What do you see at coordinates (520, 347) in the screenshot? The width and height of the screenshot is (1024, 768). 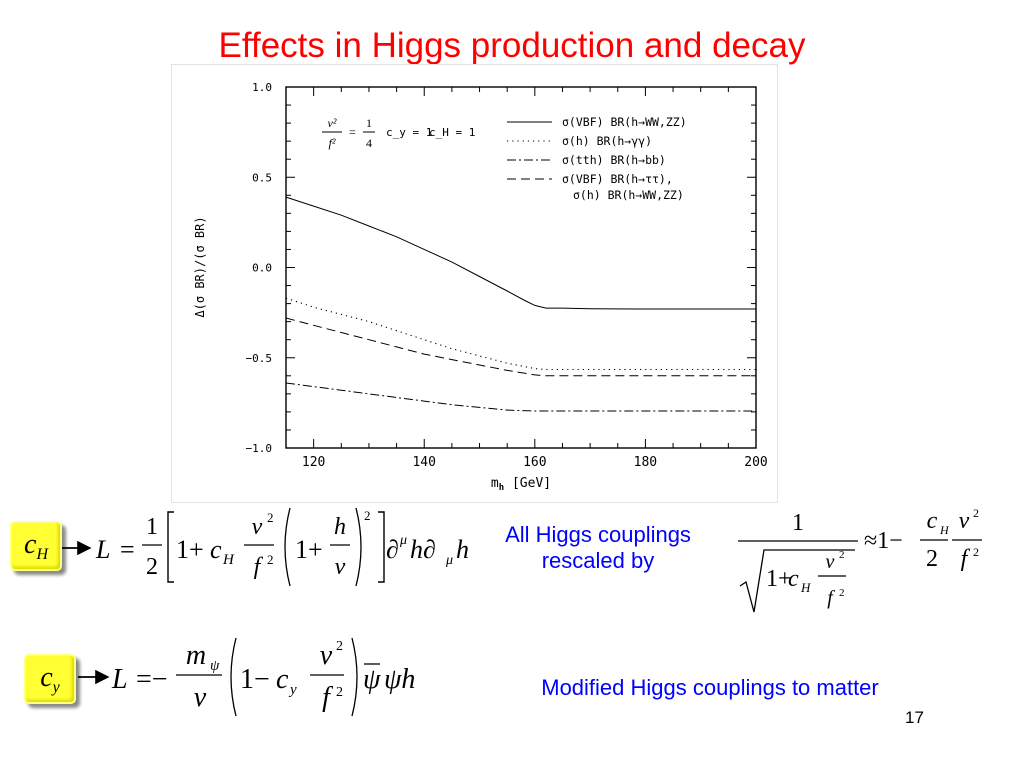 I see `series-line-vbf-tautau` at bounding box center [520, 347].